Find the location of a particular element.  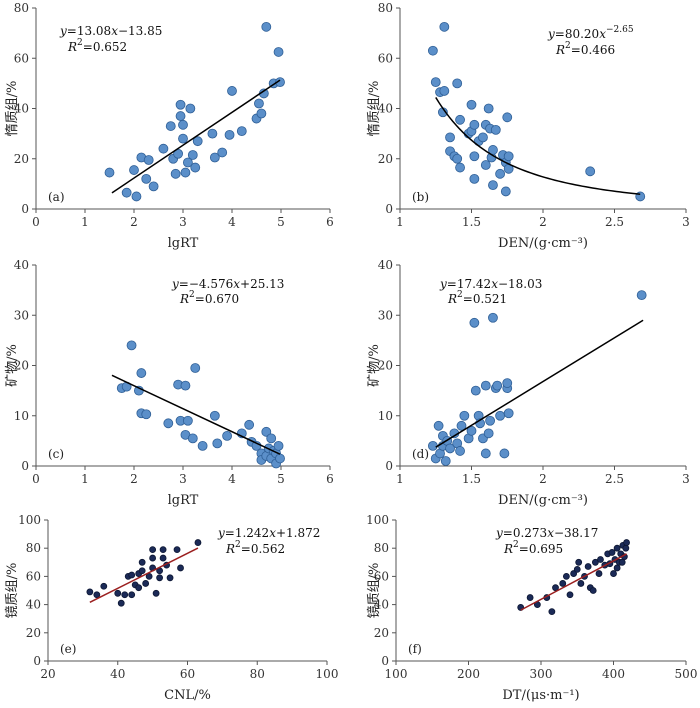

panel-label: (c) is located at coordinates (56, 454).